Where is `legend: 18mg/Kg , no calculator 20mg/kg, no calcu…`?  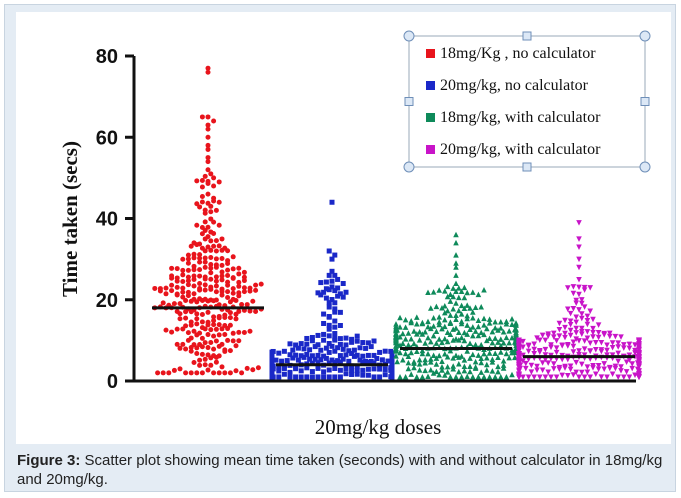 legend: 18mg/Kg , no calculator 20mg/kg, no calcu… is located at coordinates (527, 101).